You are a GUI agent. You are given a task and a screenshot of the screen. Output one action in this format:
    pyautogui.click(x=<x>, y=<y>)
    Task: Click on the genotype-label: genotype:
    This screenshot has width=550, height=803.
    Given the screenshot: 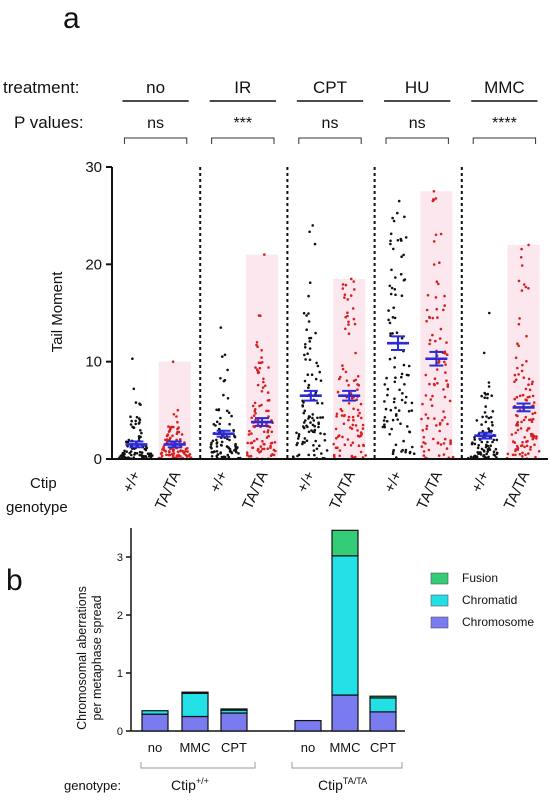 What is the action you would take?
    pyautogui.click(x=92, y=785)
    